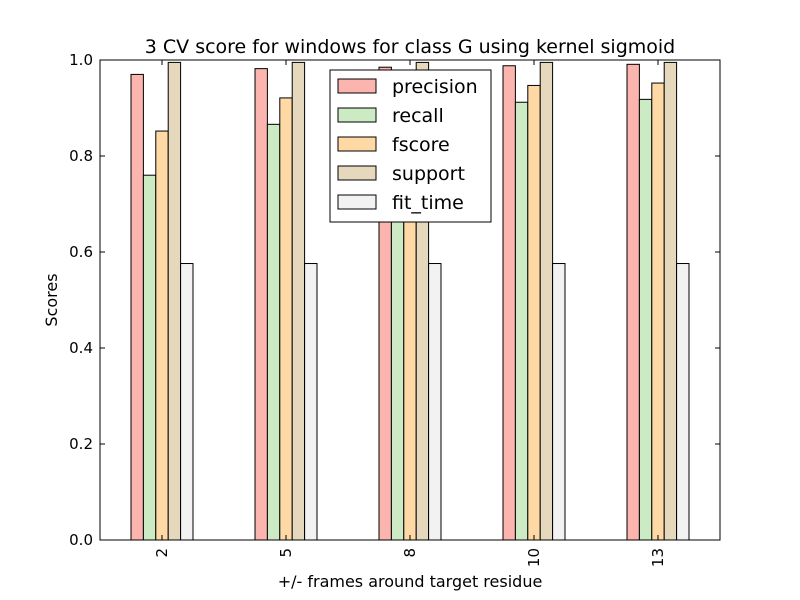 This screenshot has height=600, width=800. Describe the element at coordinates (81, 156) in the screenshot. I see `y-tick-label: 0.8` at that location.